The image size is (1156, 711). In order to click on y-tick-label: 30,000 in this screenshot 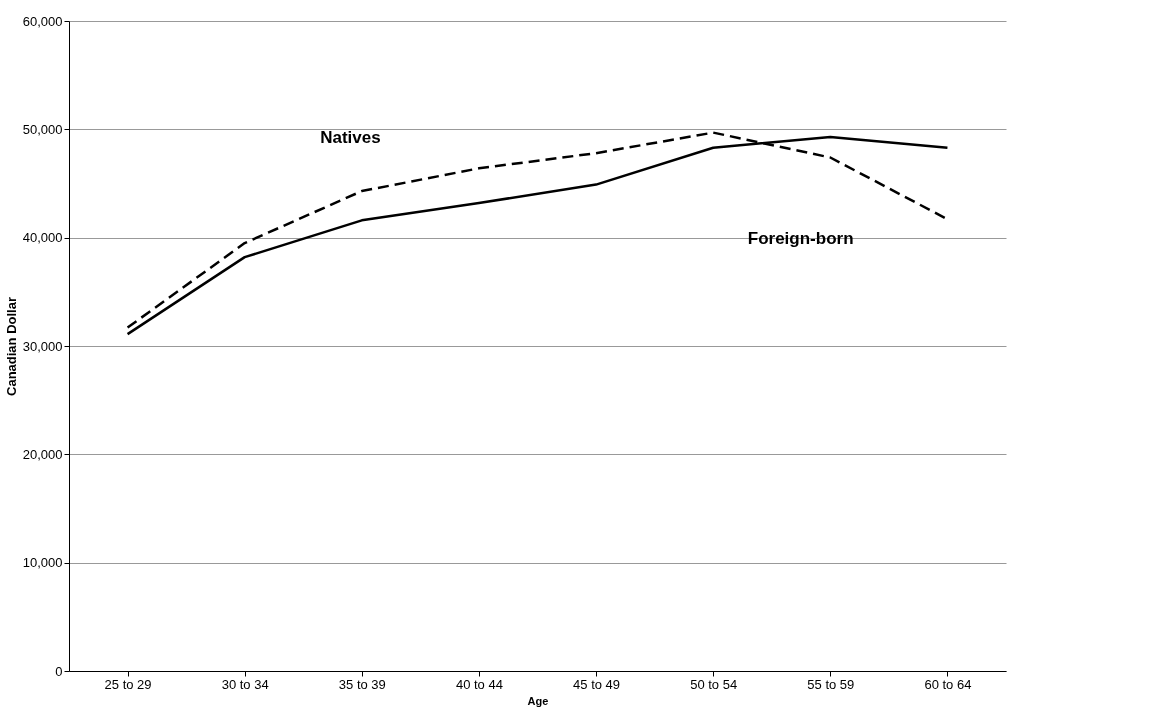, I will do `click(42, 346)`.